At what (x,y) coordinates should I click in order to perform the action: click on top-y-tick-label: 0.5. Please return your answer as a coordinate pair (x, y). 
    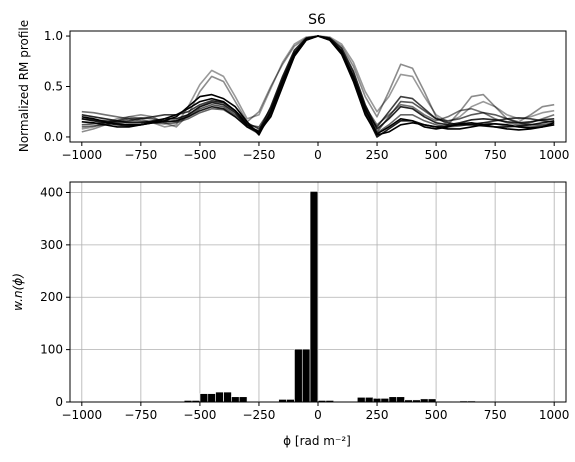
    Looking at the image, I should click on (53, 87).